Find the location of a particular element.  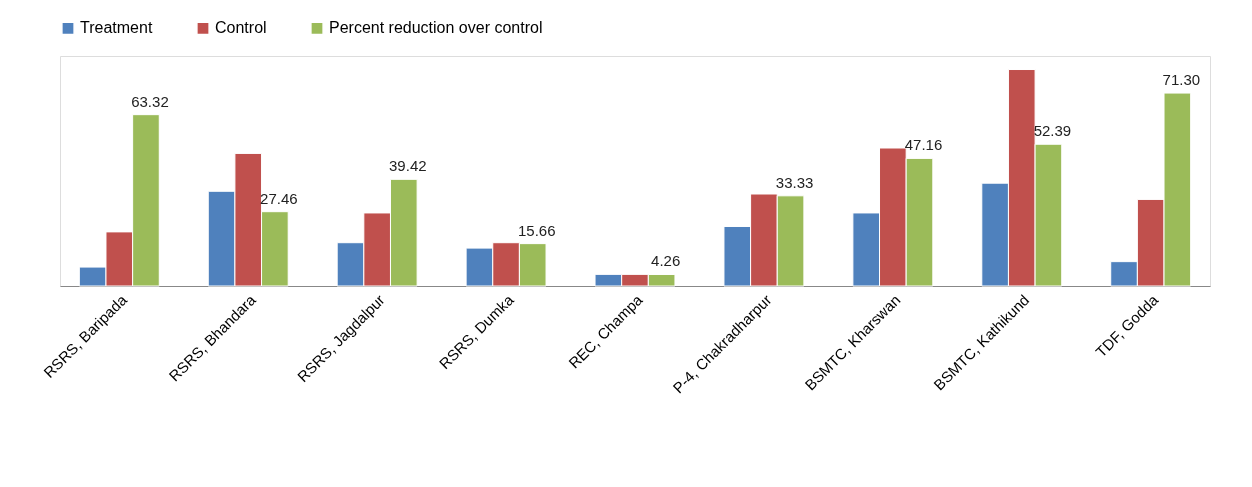

data-label: 52.39 is located at coordinates (1052, 131).